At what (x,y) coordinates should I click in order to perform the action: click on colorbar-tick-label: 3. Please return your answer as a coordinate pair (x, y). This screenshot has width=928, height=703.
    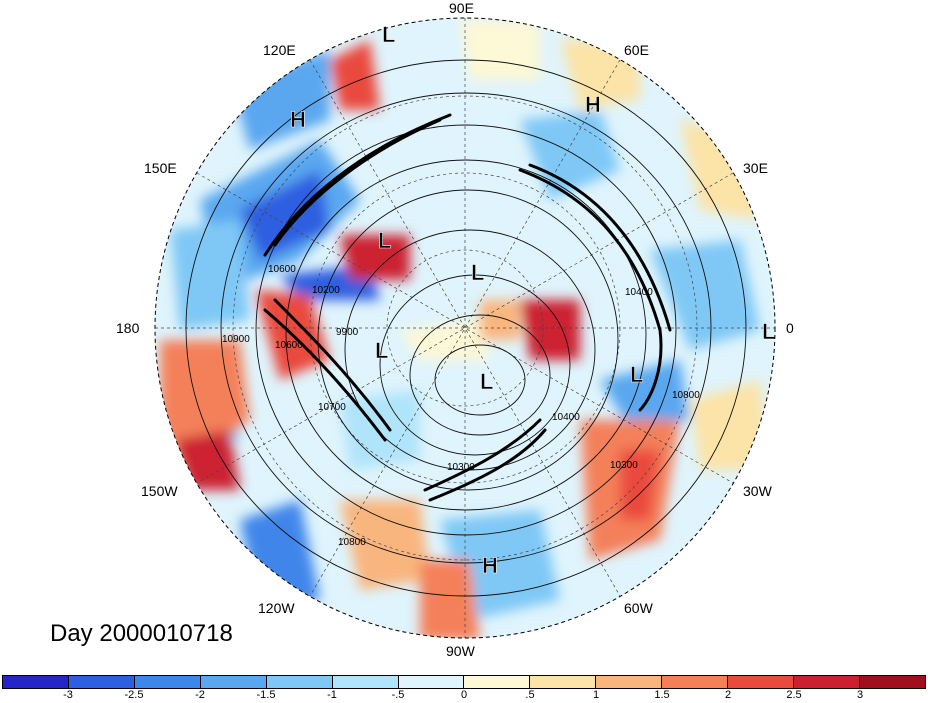
    Looking at the image, I should click on (860, 695).